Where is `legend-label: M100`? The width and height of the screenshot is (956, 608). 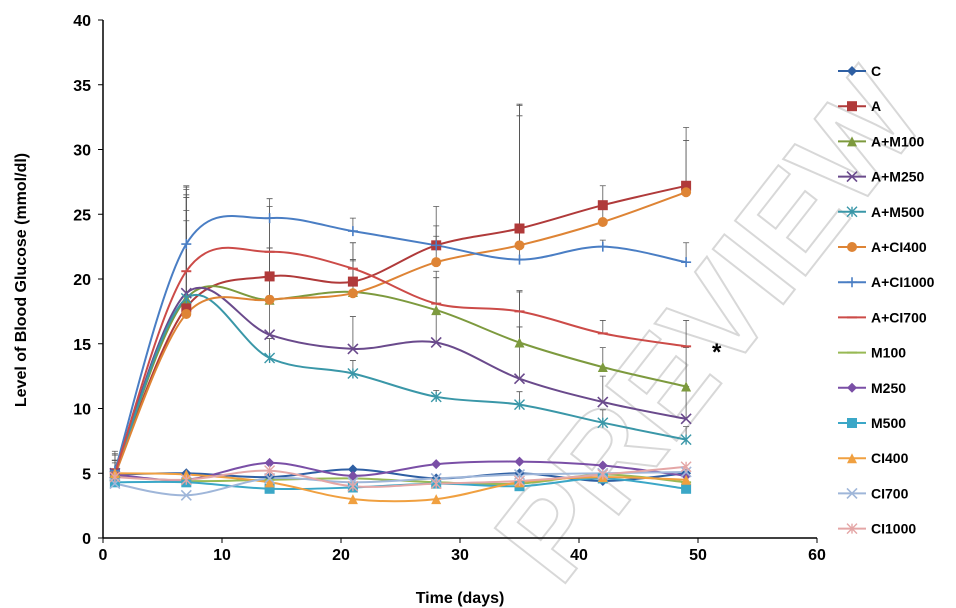 legend-label: M100 is located at coordinates (888, 353).